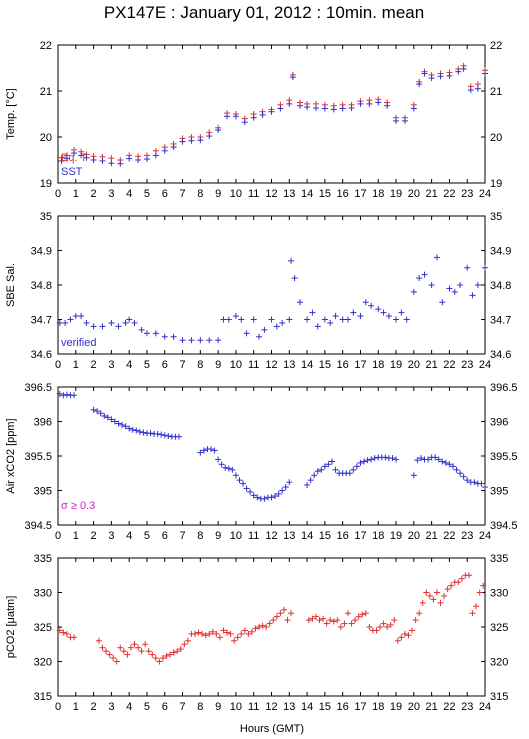 The width and height of the screenshot is (529, 739). Describe the element at coordinates (38, 388) in the screenshot. I see `y-tick-label-left: 396.5` at that location.